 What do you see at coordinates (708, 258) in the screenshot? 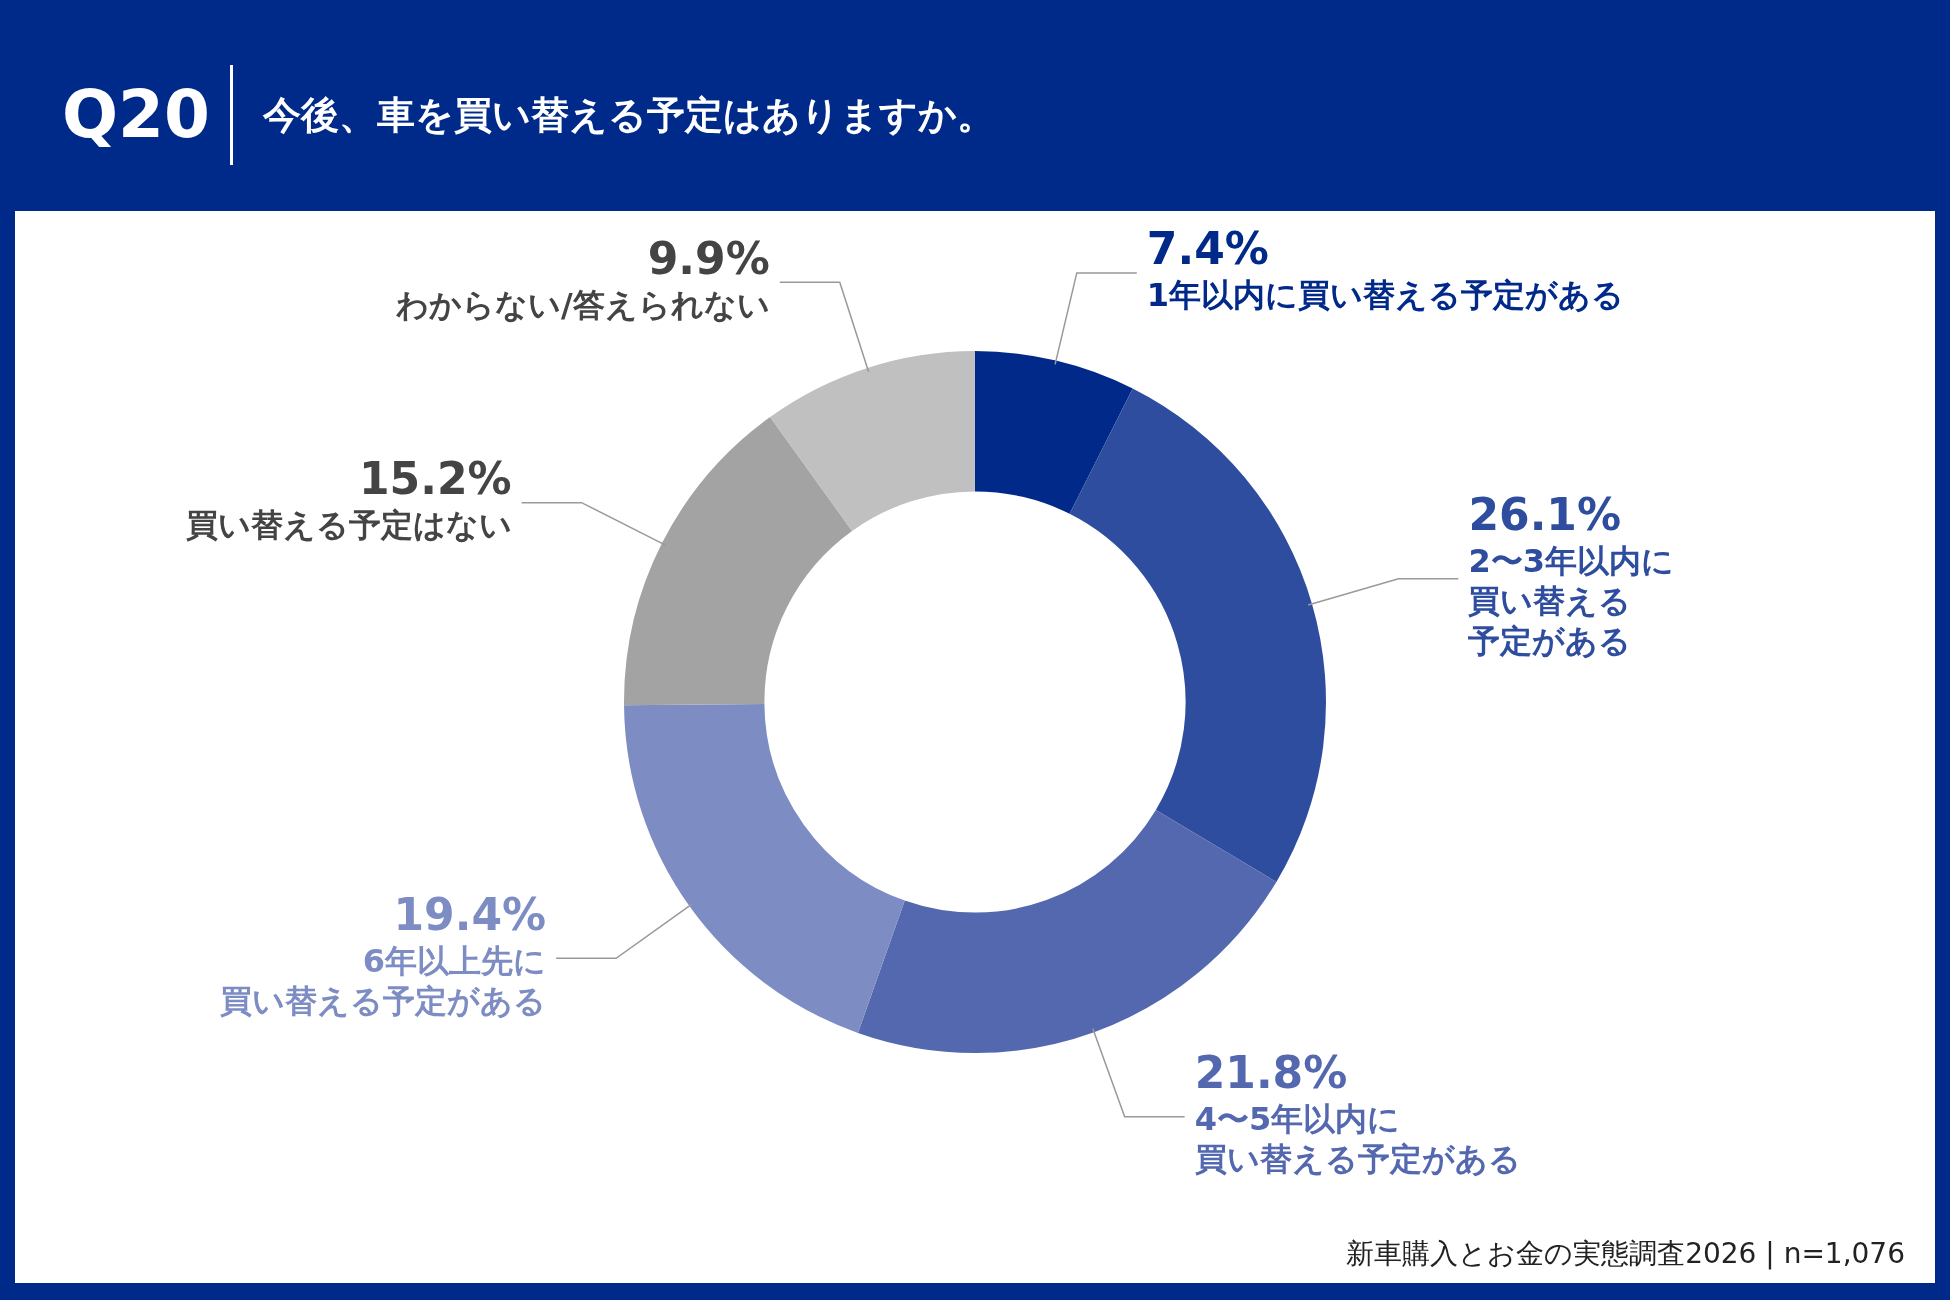
I see `data-label: 9.9%` at bounding box center [708, 258].